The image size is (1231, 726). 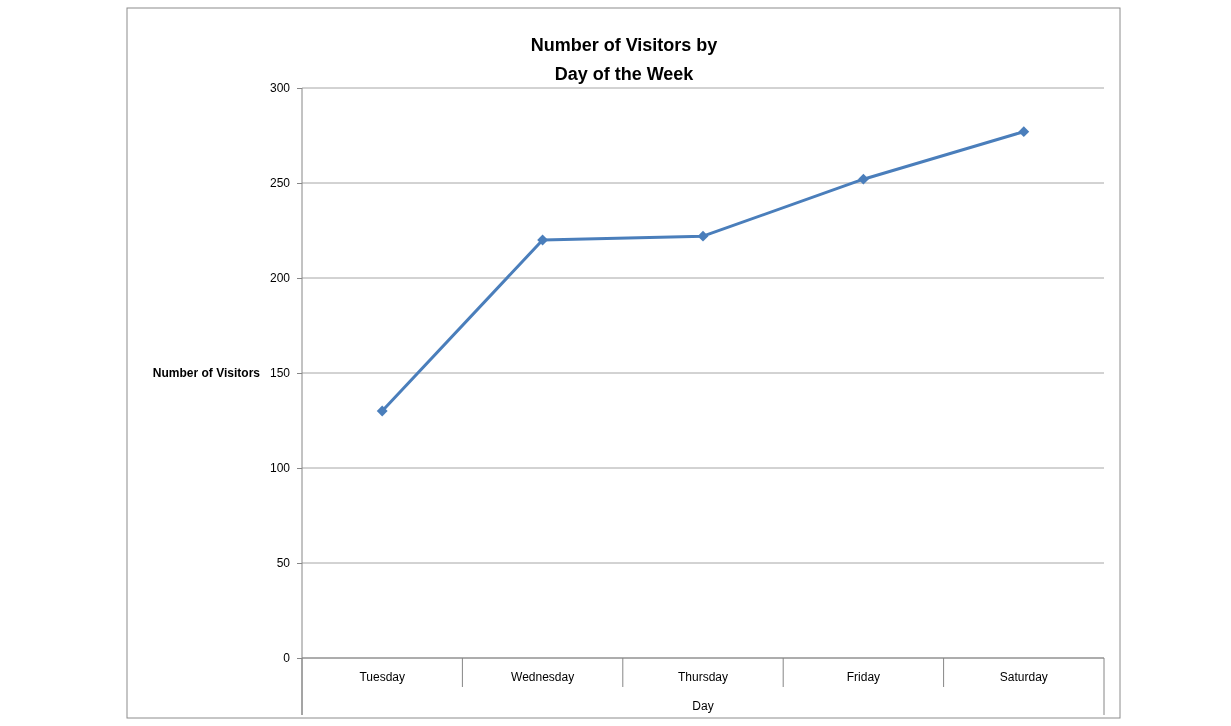 What do you see at coordinates (280, 88) in the screenshot?
I see `y-tick-label: 300` at bounding box center [280, 88].